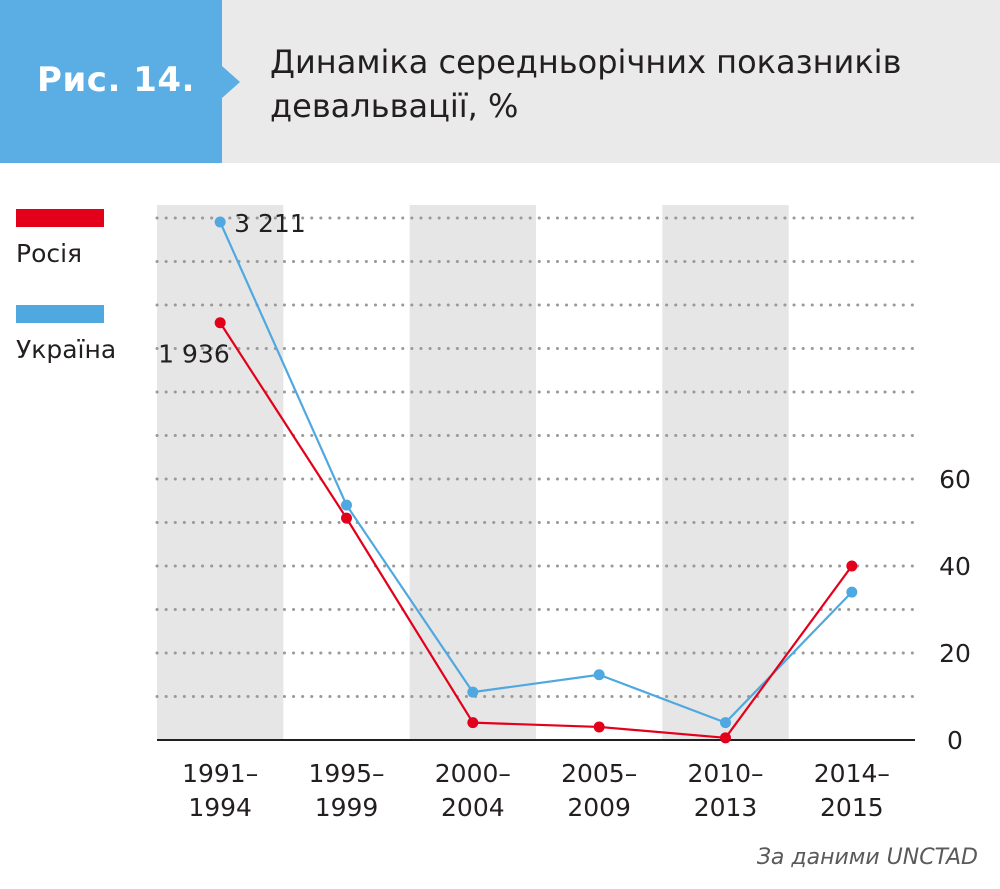 The image size is (1000, 889). I want to click on x-tick-label: 1991– 1994, so click(220, 790).